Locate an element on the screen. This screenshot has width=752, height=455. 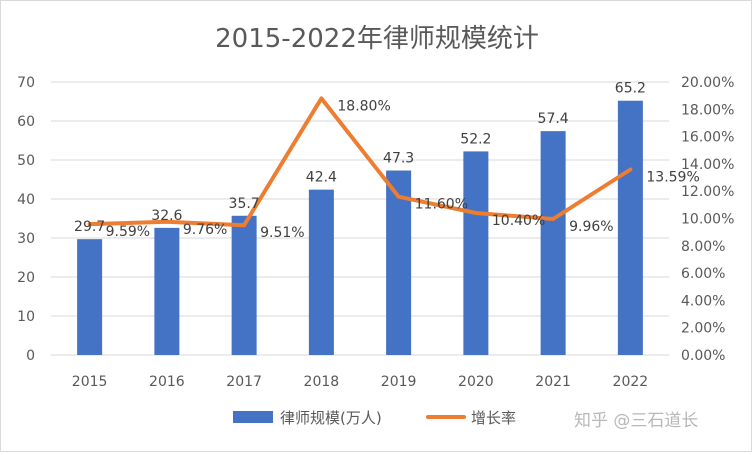
y-tick-label: 70 is located at coordinates (26, 83).